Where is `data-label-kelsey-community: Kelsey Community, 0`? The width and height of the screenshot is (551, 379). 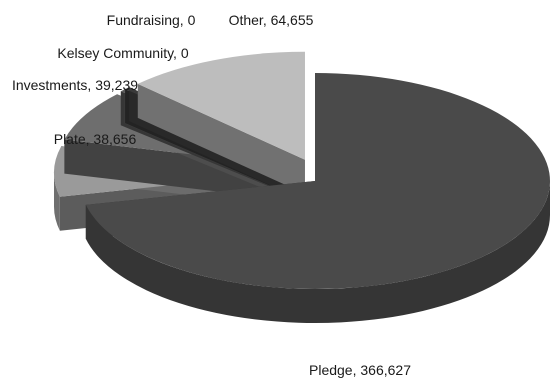 data-label-kelsey-community: Kelsey Community, 0 is located at coordinates (122, 53).